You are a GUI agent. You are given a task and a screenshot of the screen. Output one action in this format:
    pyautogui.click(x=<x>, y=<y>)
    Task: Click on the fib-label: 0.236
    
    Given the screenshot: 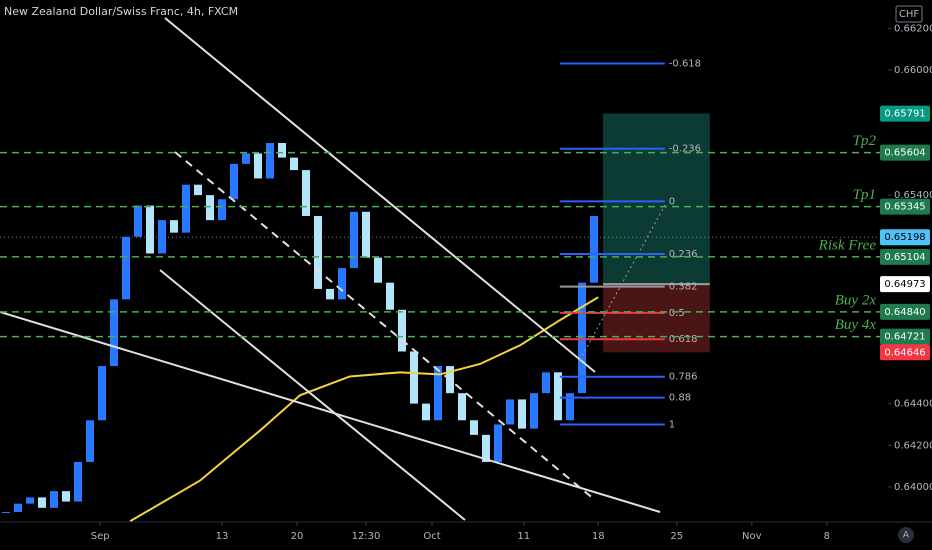 What is the action you would take?
    pyautogui.click(x=683, y=254)
    